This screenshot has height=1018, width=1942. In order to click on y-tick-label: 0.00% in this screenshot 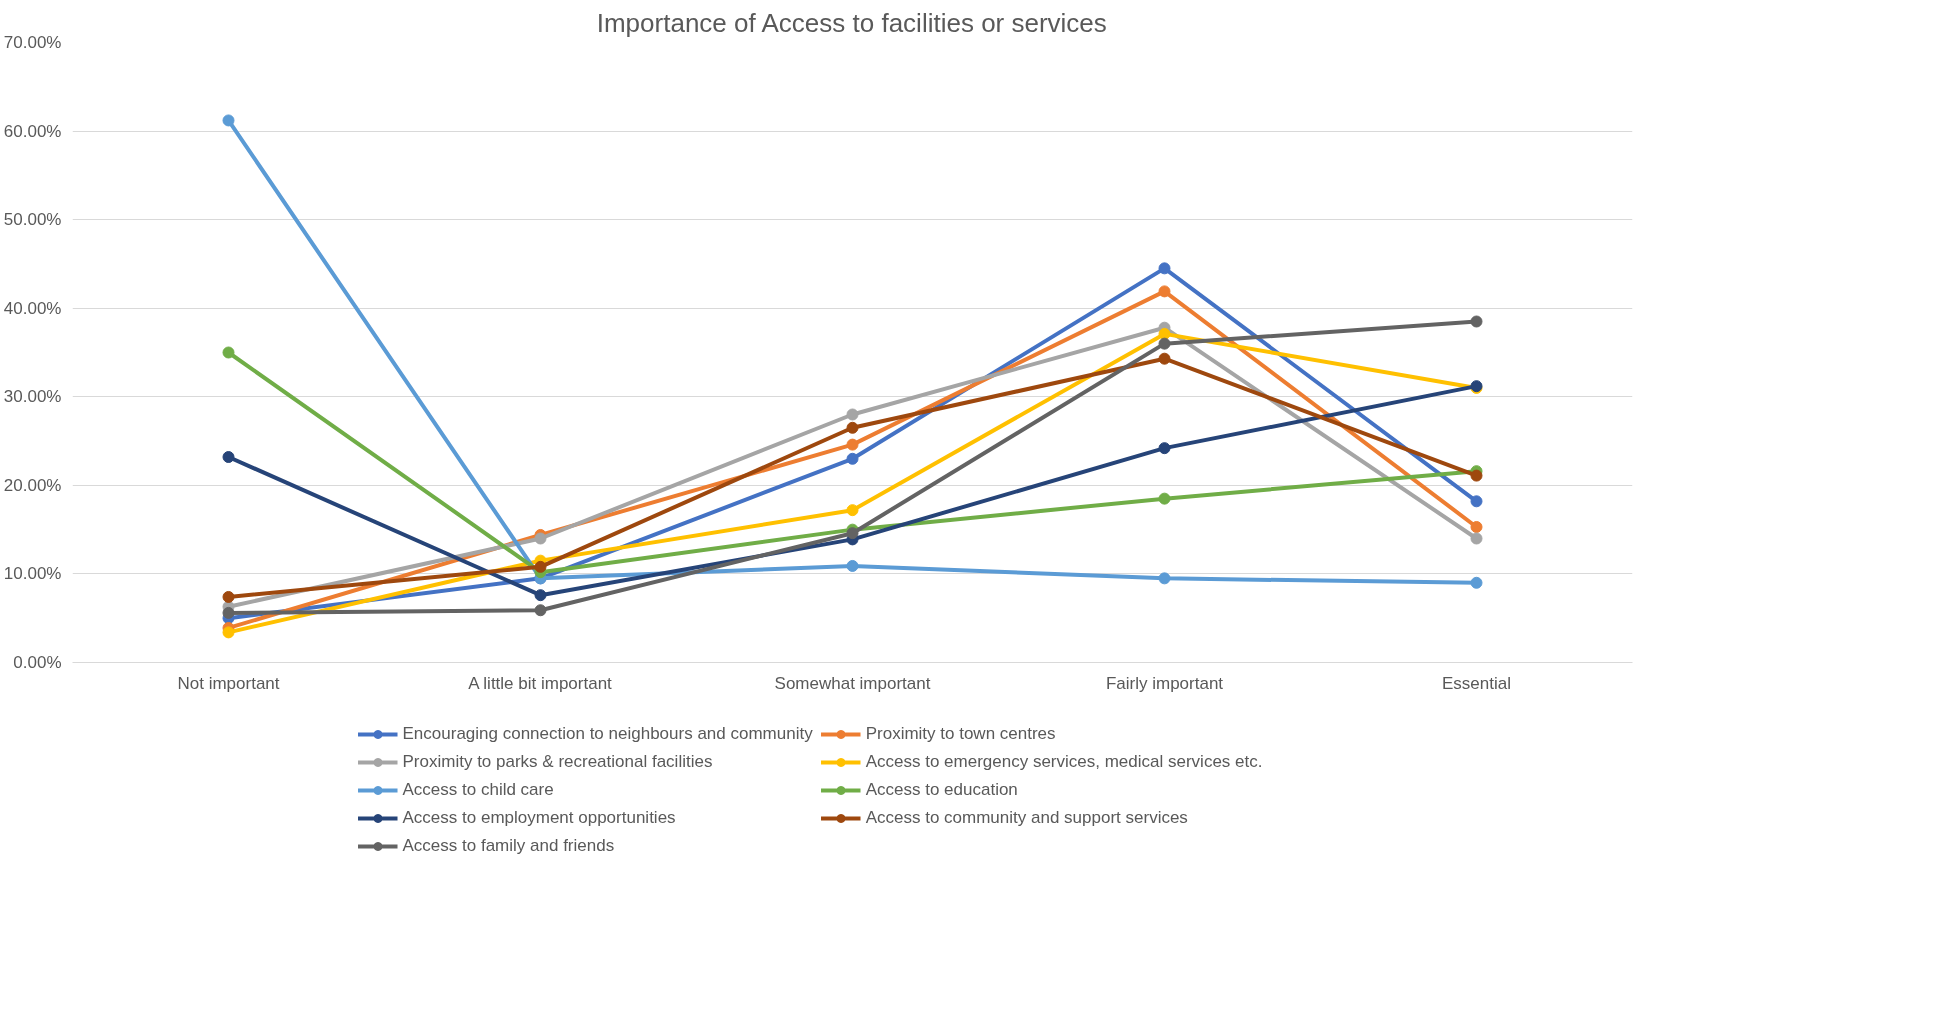, I will do `click(37, 662)`.